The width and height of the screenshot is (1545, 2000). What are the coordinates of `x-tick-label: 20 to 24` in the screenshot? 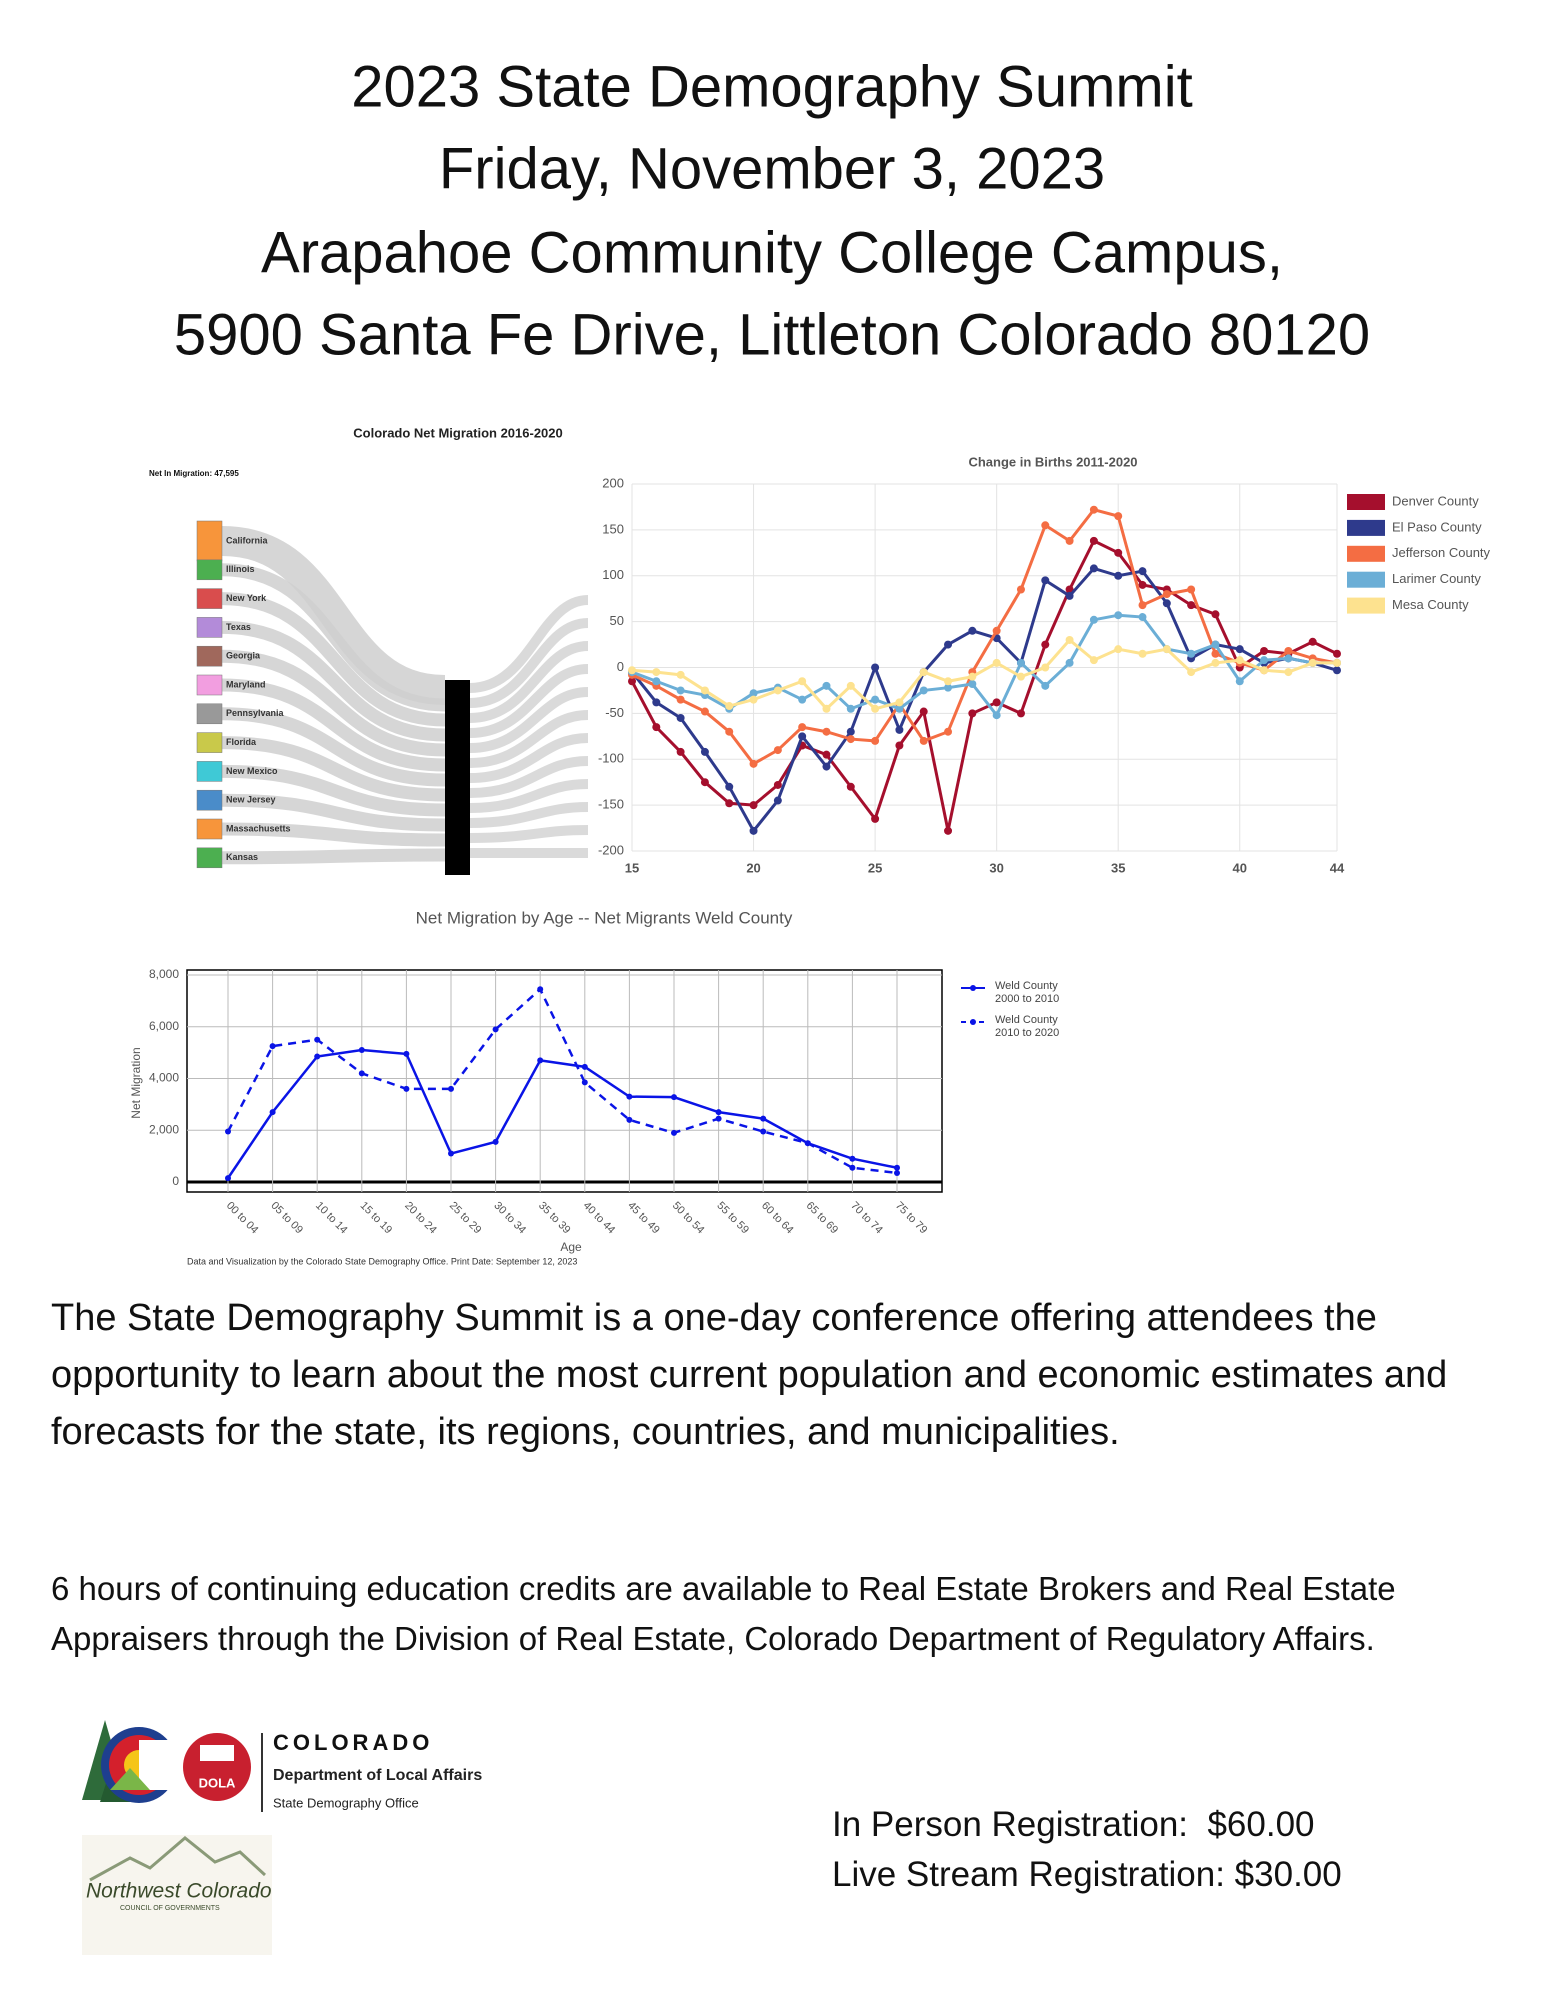 It's located at (420, 1218).